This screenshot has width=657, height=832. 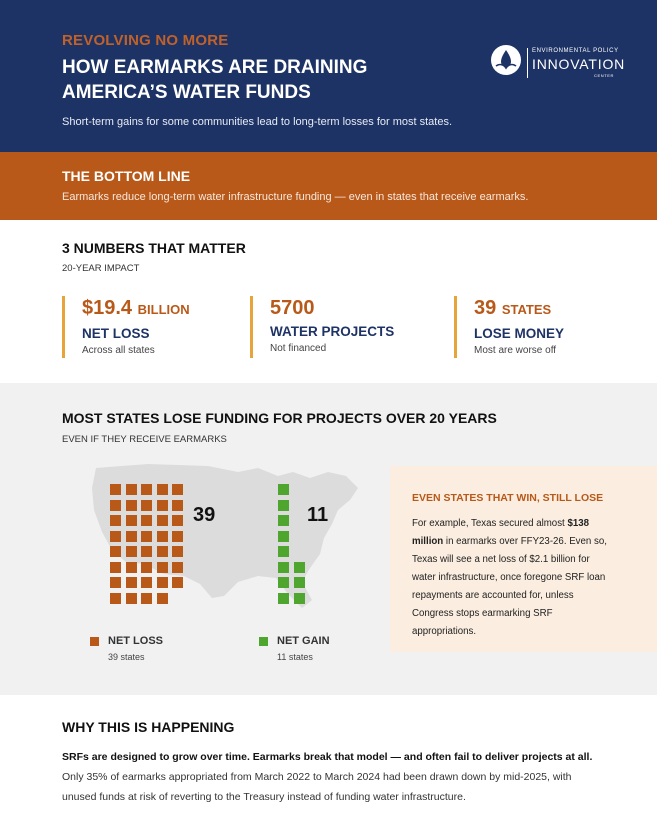 What do you see at coordinates (519, 333) in the screenshot?
I see `stat-label: LOSE MONEY` at bounding box center [519, 333].